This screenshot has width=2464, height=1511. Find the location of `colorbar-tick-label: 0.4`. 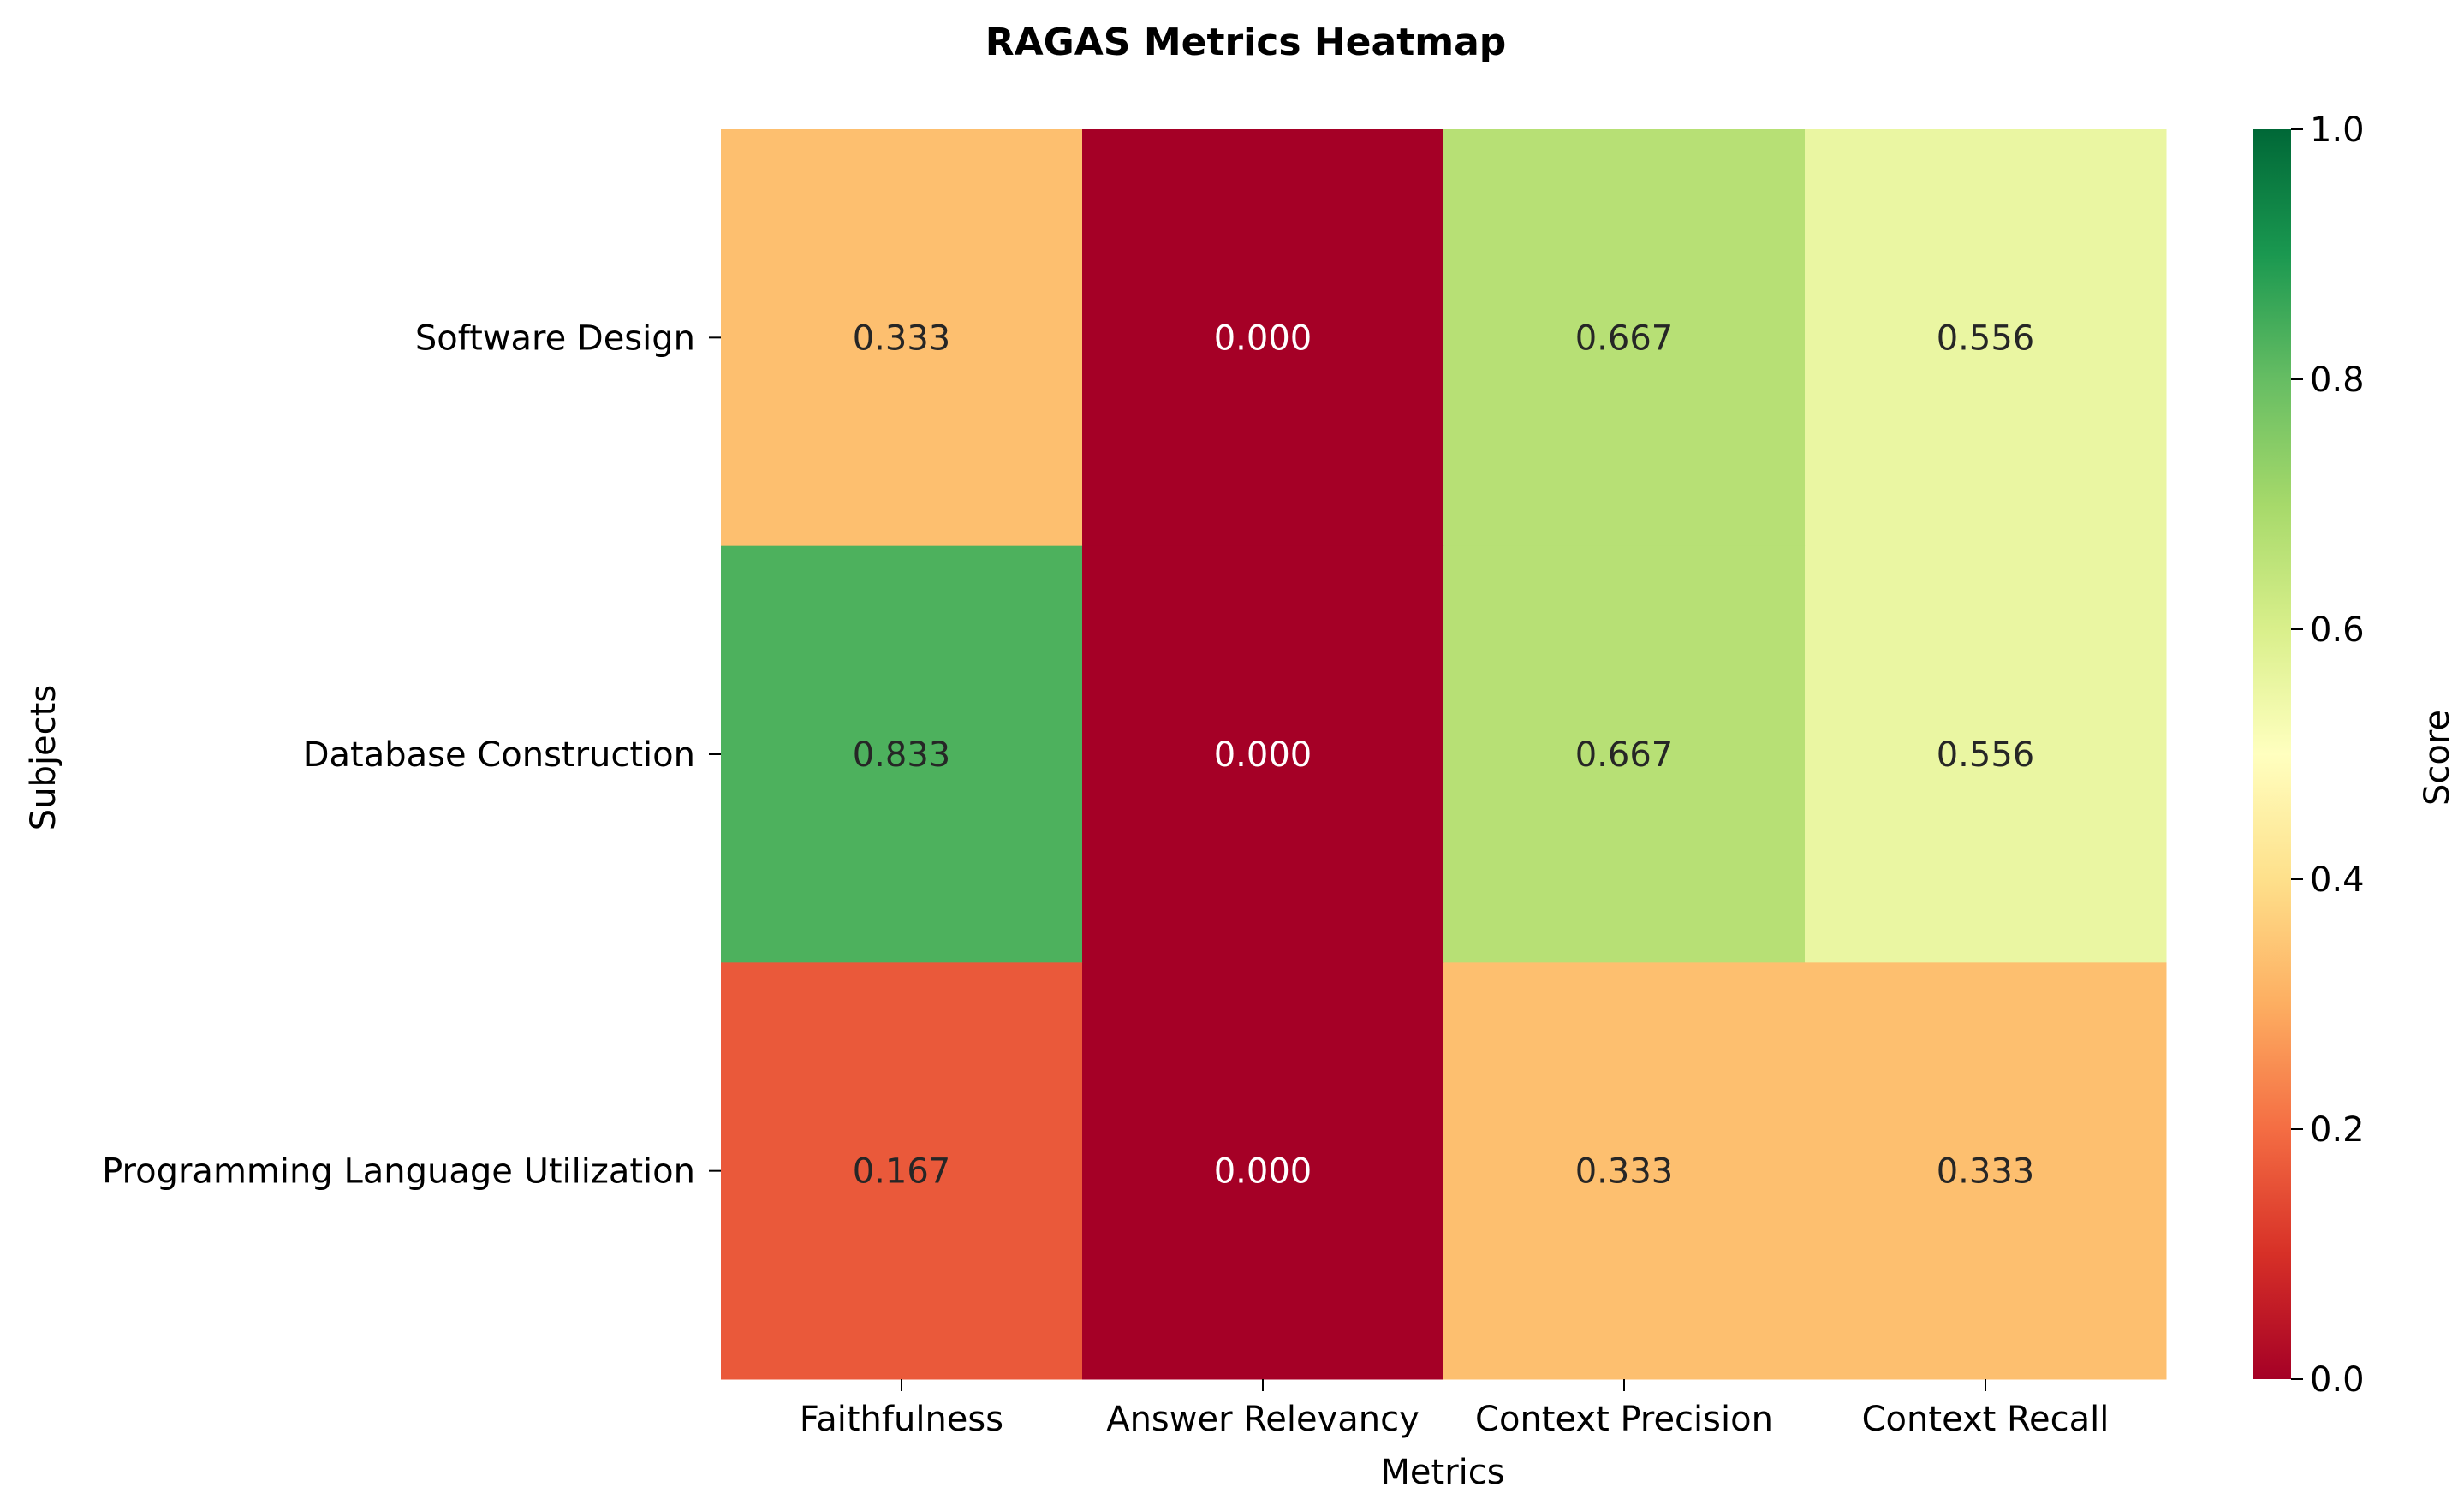

colorbar-tick-label: 0.4 is located at coordinates (2337, 880).